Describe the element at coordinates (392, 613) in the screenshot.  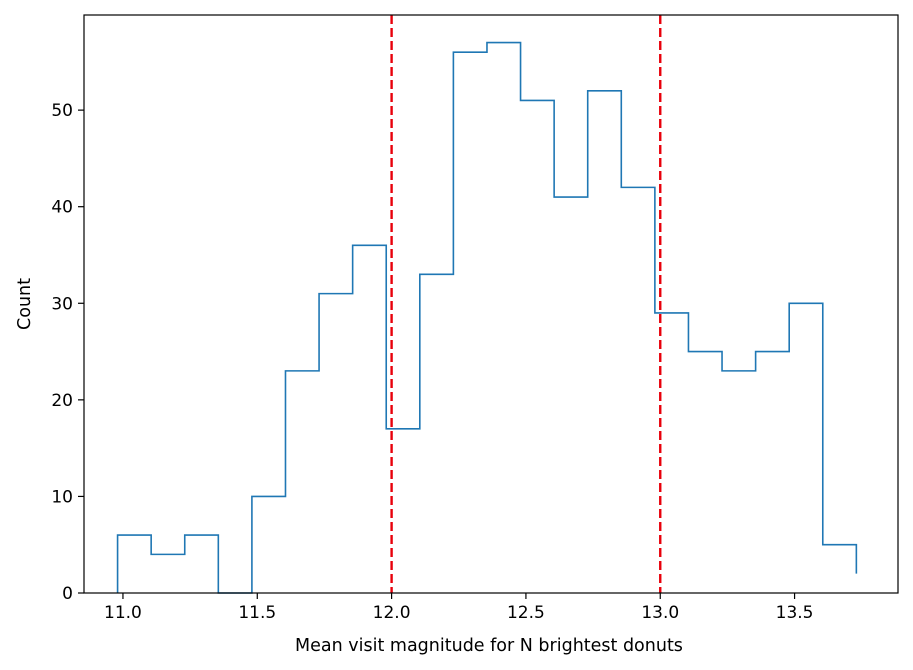
I see `x-tick-label: 12.0` at that location.